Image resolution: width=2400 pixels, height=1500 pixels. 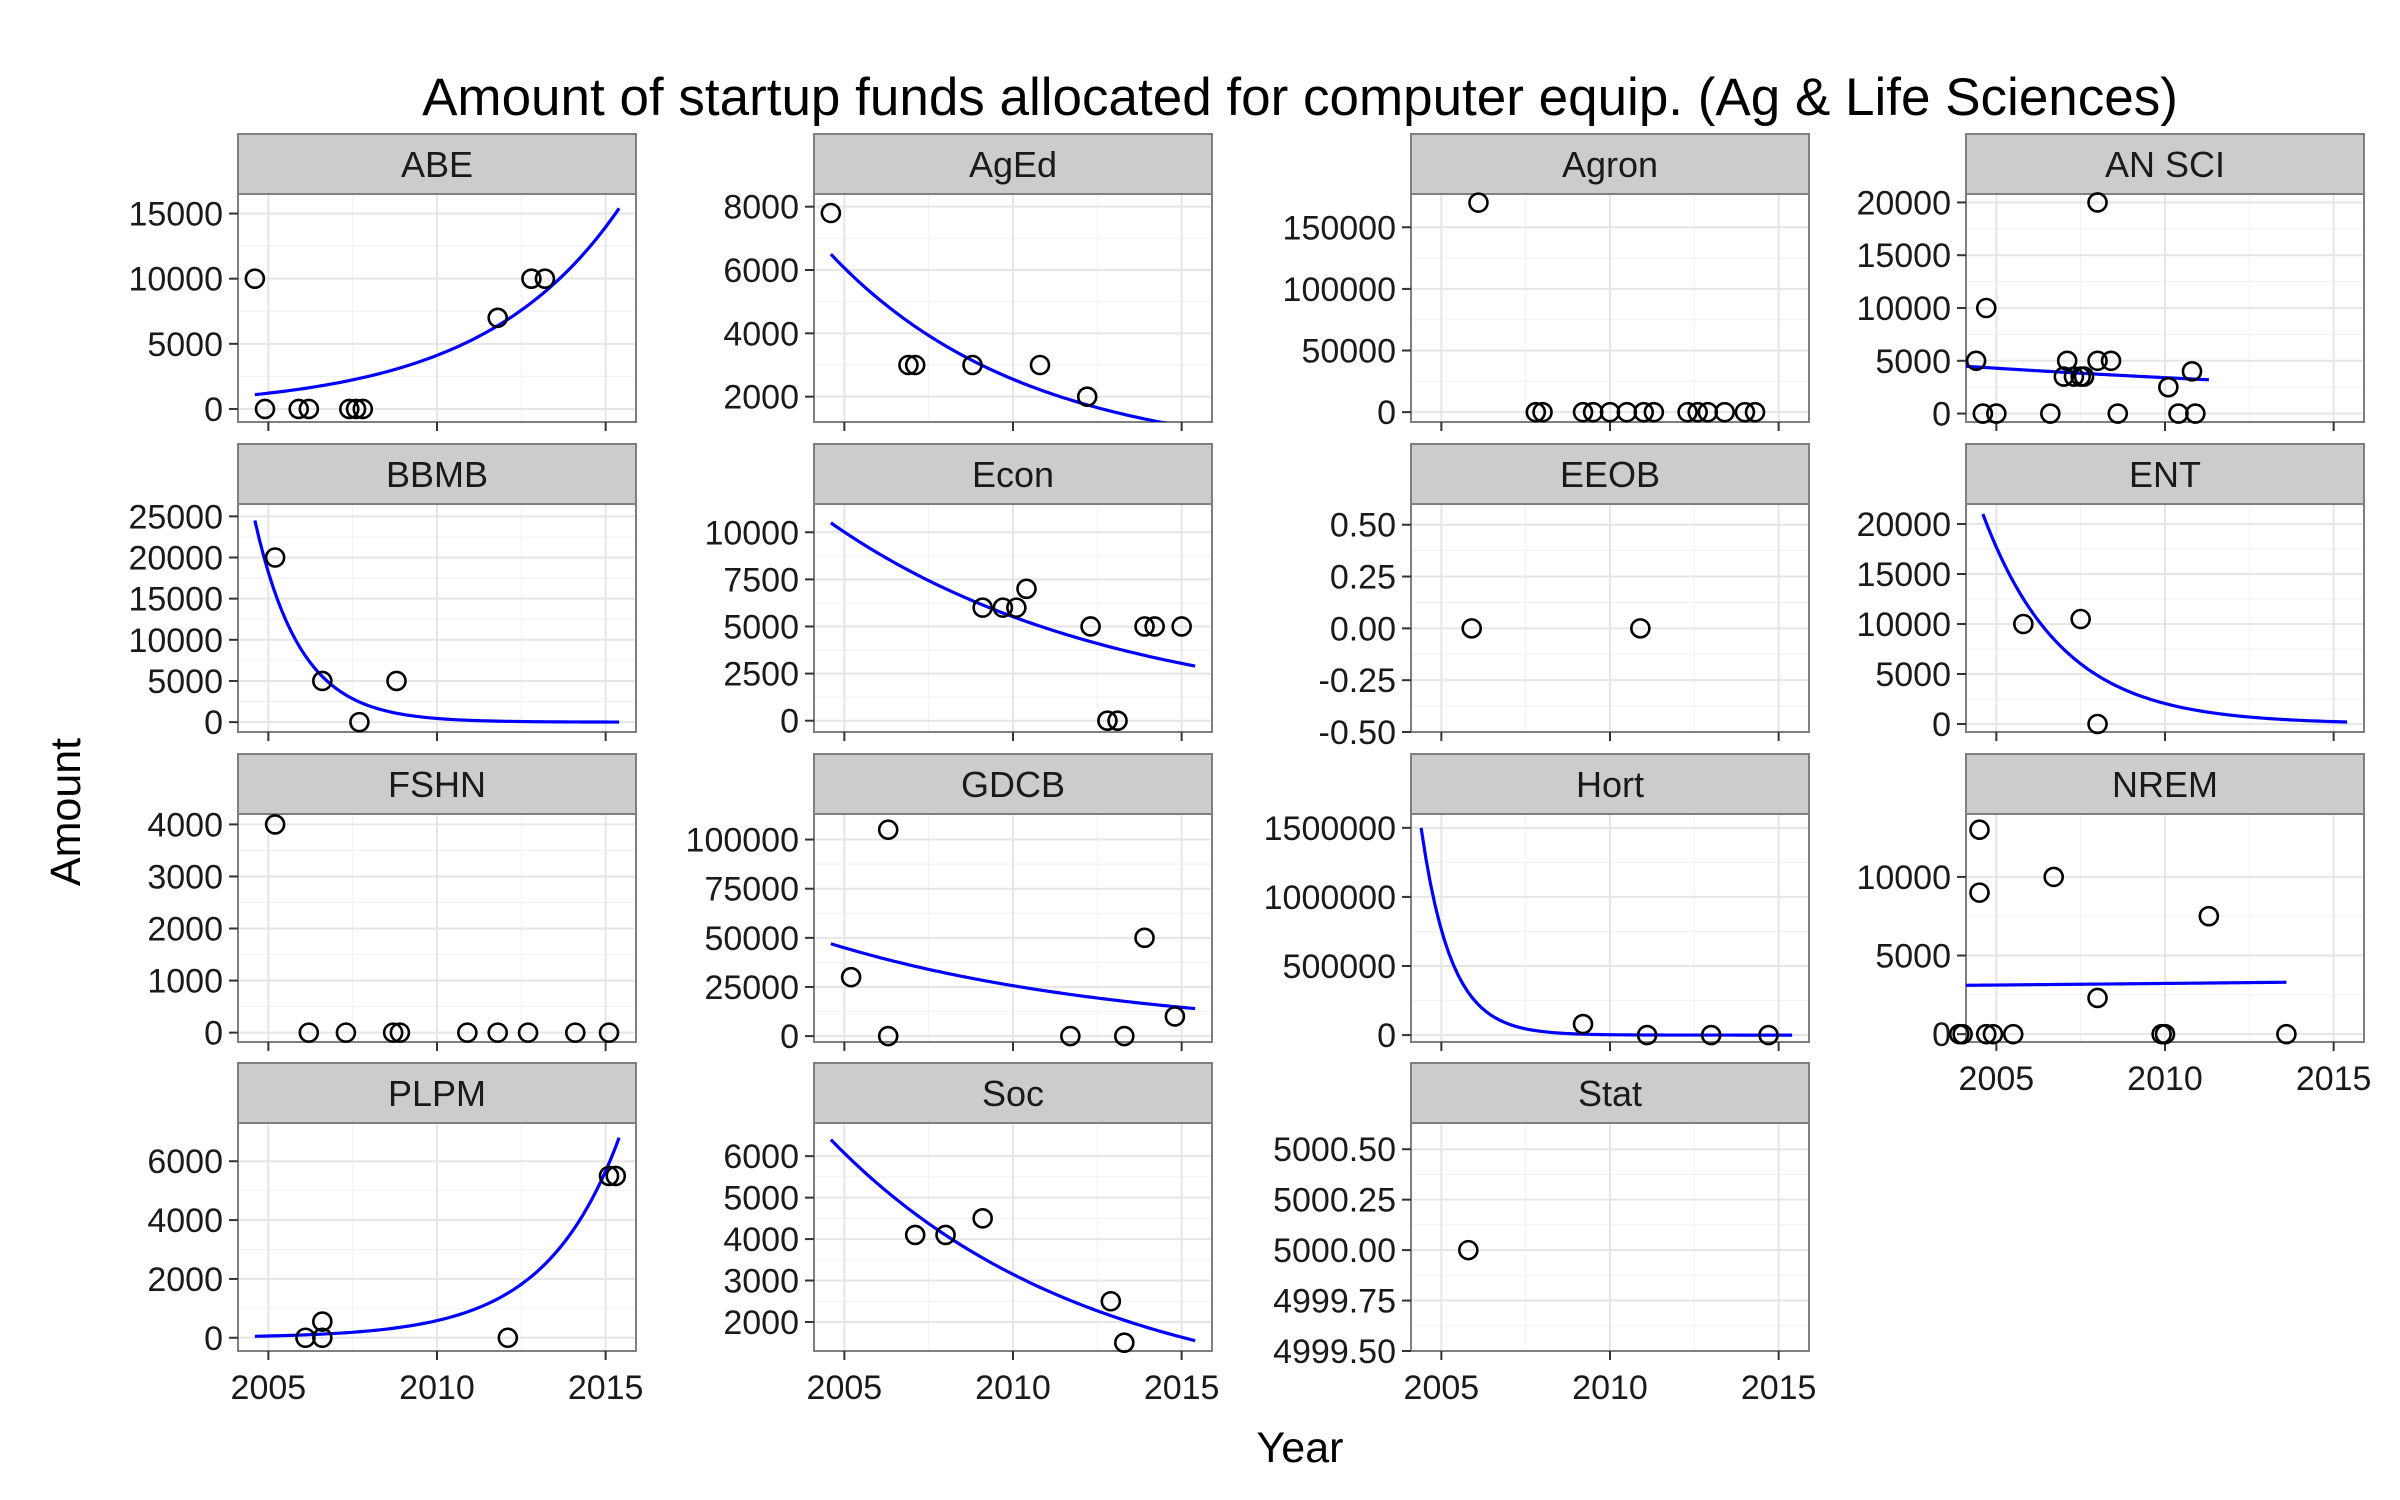 I want to click on y-tick-label: 10000, so click(x=1903, y=625).